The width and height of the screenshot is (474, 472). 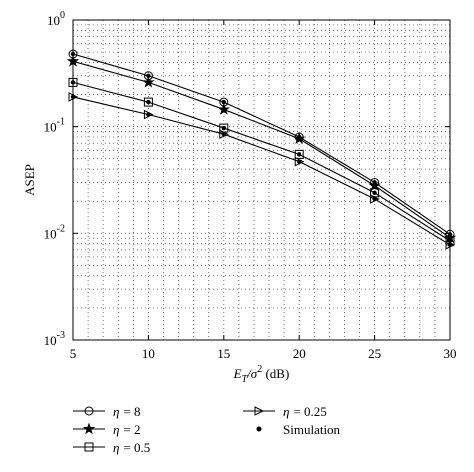 I want to click on legend-marker-star, so click(x=89, y=428).